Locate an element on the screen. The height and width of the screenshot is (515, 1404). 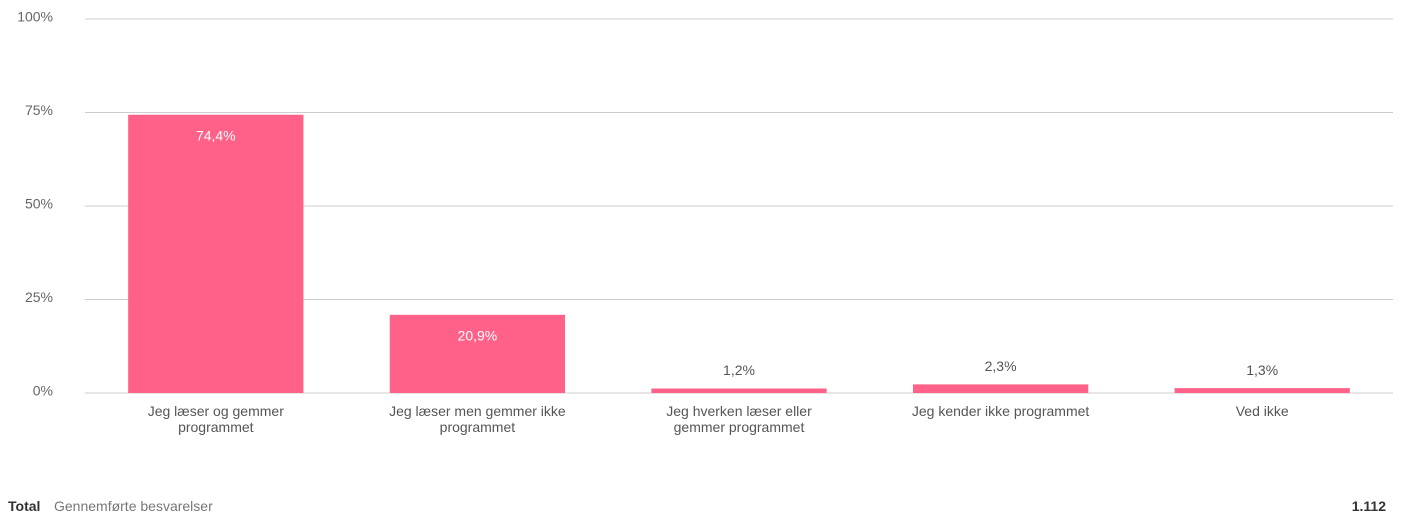
footer-label: Total is located at coordinates (24, 506).